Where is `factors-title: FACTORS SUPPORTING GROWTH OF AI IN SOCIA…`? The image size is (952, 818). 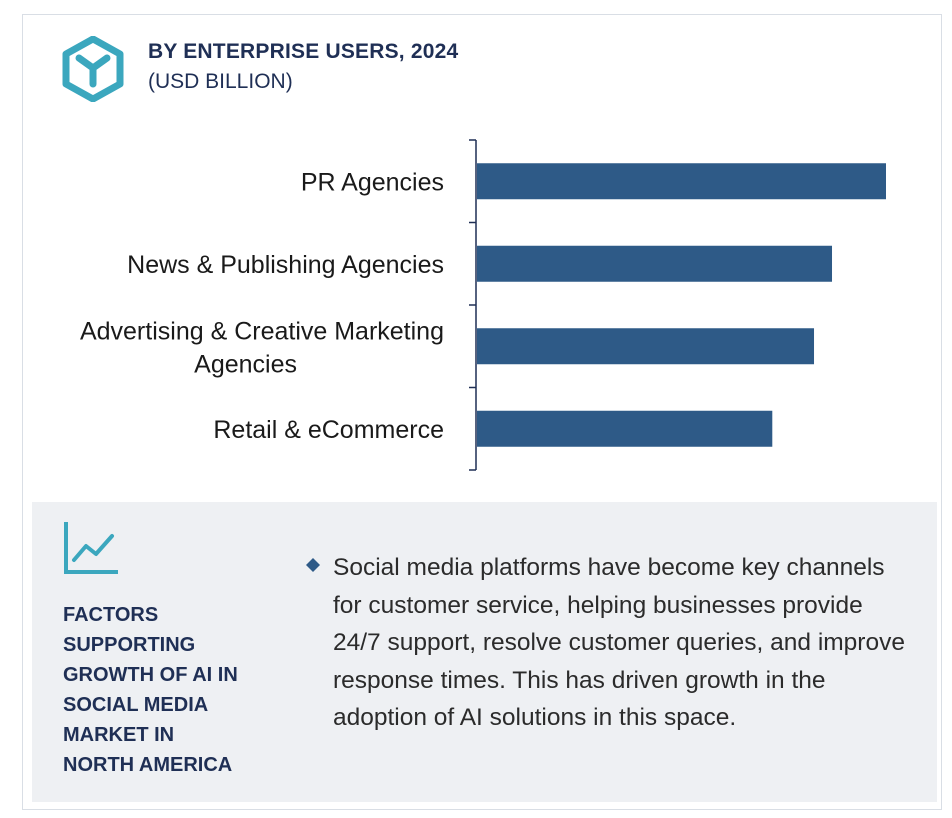
factors-title: FACTORS SUPPORTING GROWTH OF AI IN SOCIA… is located at coordinates (168, 690).